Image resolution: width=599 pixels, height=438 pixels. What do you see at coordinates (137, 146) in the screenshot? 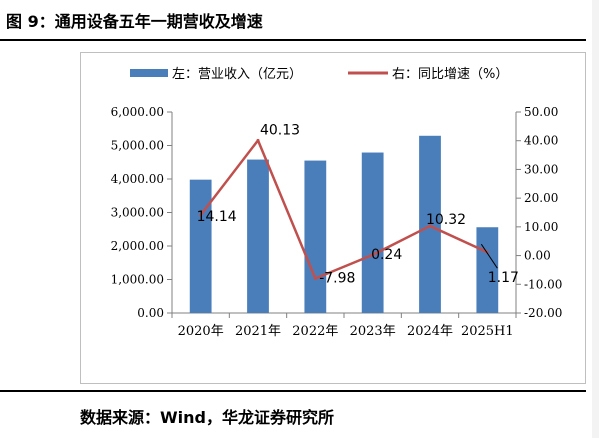
I see `left-axis-tick-label: 5,000.00` at bounding box center [137, 146].